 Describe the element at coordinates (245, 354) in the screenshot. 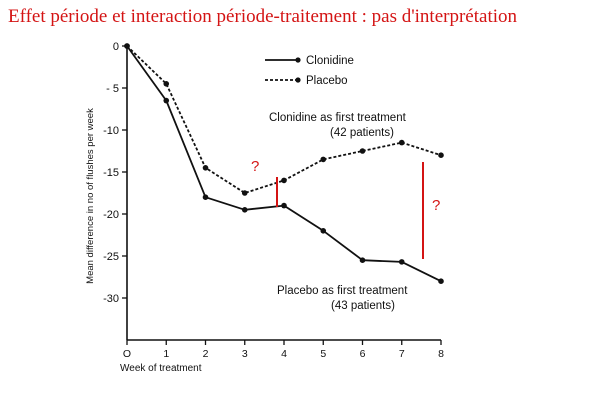

I see `x-tick-label: 3` at that location.